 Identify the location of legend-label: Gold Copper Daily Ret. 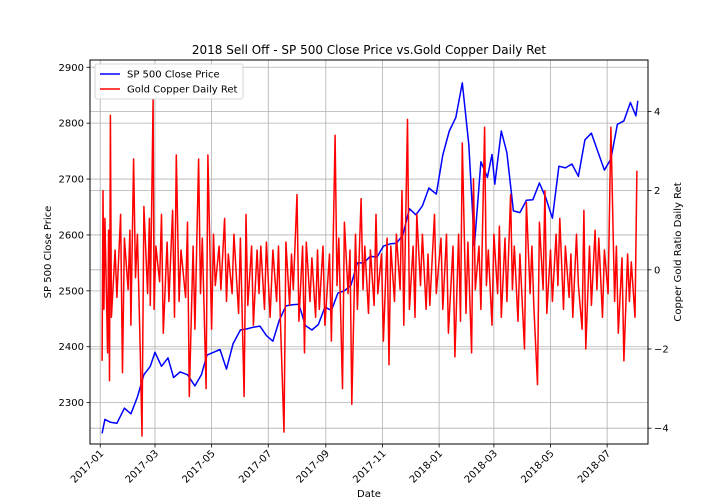
(182, 90).